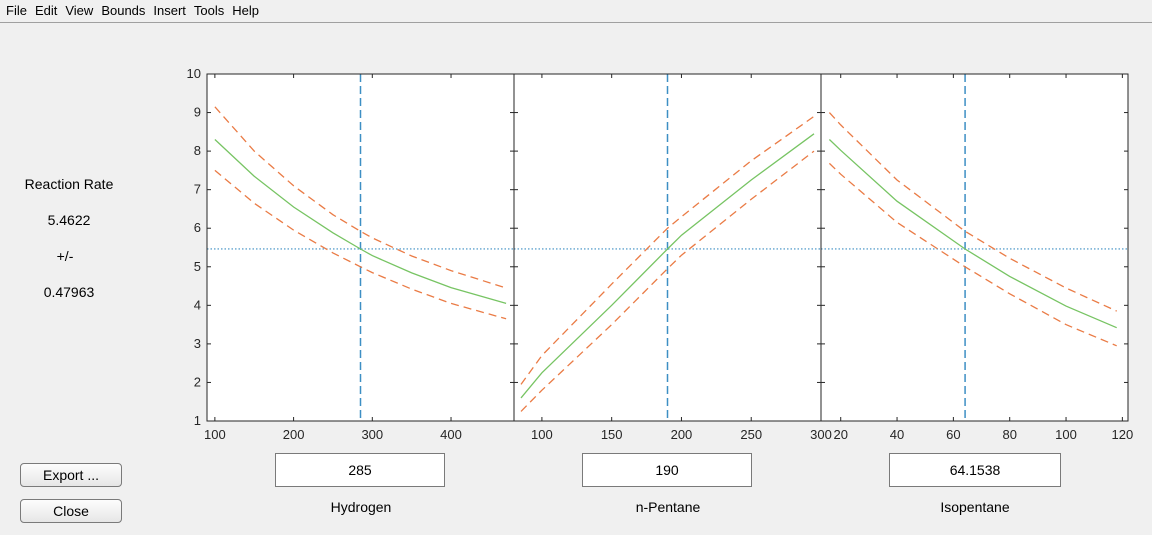 This screenshot has height=535, width=1152. I want to click on menu-tools: Tools, so click(209, 10).